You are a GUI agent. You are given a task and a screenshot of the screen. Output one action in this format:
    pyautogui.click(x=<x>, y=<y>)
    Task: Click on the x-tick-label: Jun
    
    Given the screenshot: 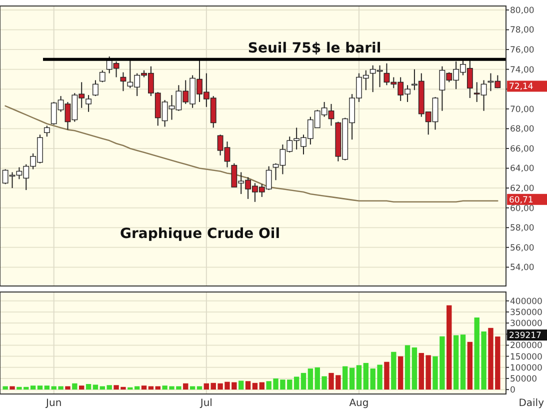 What is the action you would take?
    pyautogui.click(x=53, y=403)
    